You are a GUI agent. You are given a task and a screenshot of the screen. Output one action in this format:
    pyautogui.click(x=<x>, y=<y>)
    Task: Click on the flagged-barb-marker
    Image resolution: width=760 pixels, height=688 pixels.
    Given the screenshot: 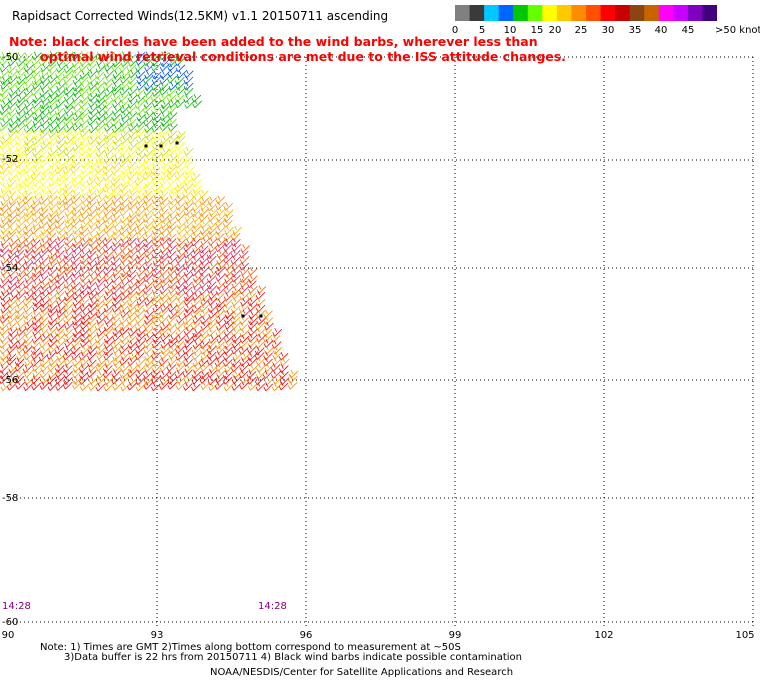 What is the action you would take?
    pyautogui.click(x=261, y=316)
    